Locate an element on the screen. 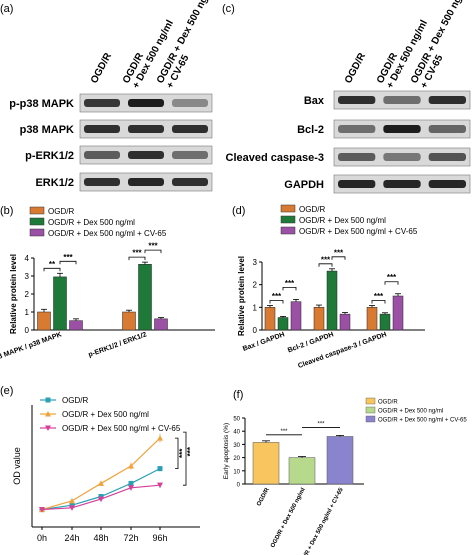  blot-row-label: GAPDH is located at coordinates (304, 185).